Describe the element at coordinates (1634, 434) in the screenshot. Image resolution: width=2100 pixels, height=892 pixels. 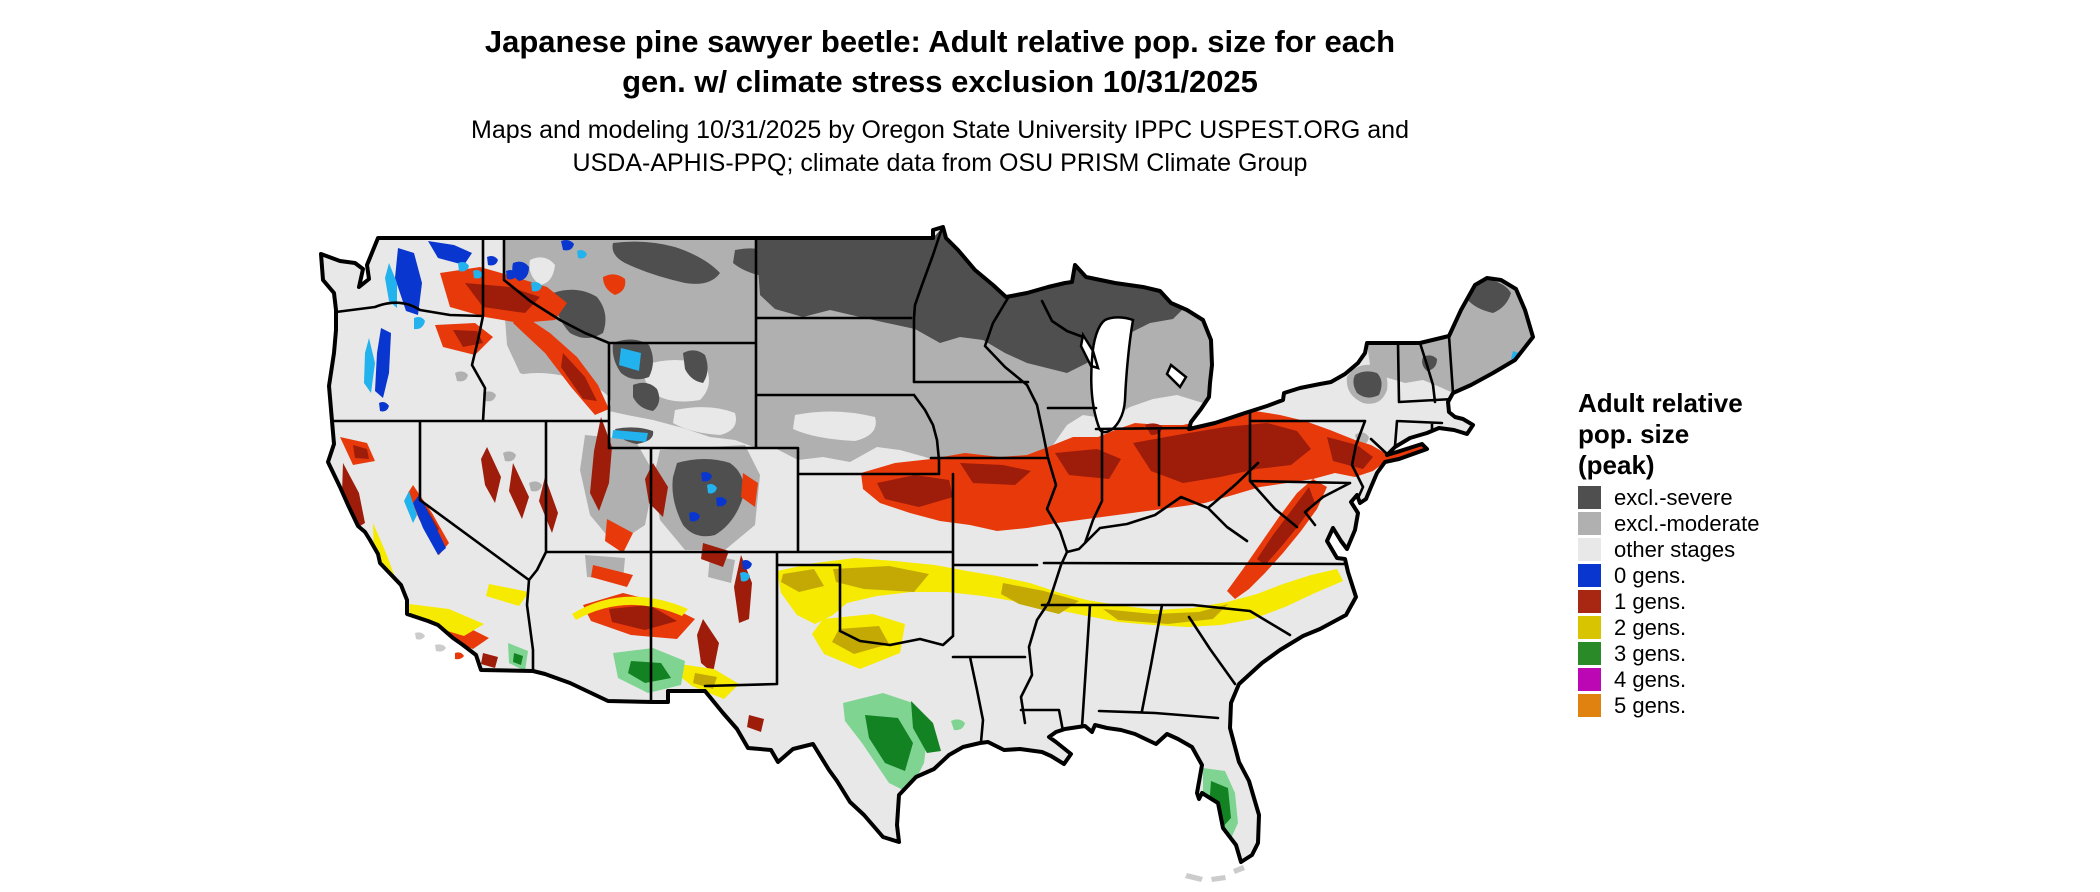
I see `legend-title-line2: pop. size` at that location.